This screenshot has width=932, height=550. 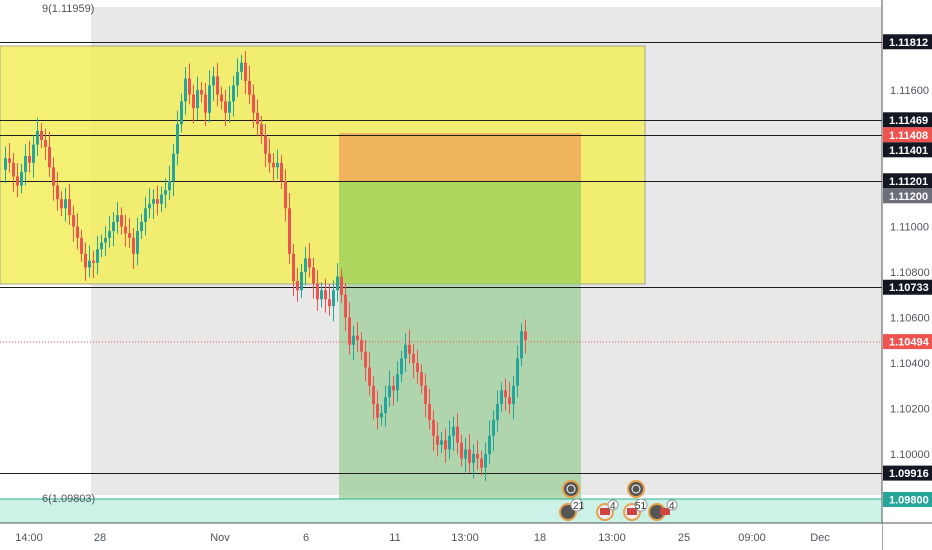 What do you see at coordinates (636, 489) in the screenshot?
I see `clock-icon` at bounding box center [636, 489].